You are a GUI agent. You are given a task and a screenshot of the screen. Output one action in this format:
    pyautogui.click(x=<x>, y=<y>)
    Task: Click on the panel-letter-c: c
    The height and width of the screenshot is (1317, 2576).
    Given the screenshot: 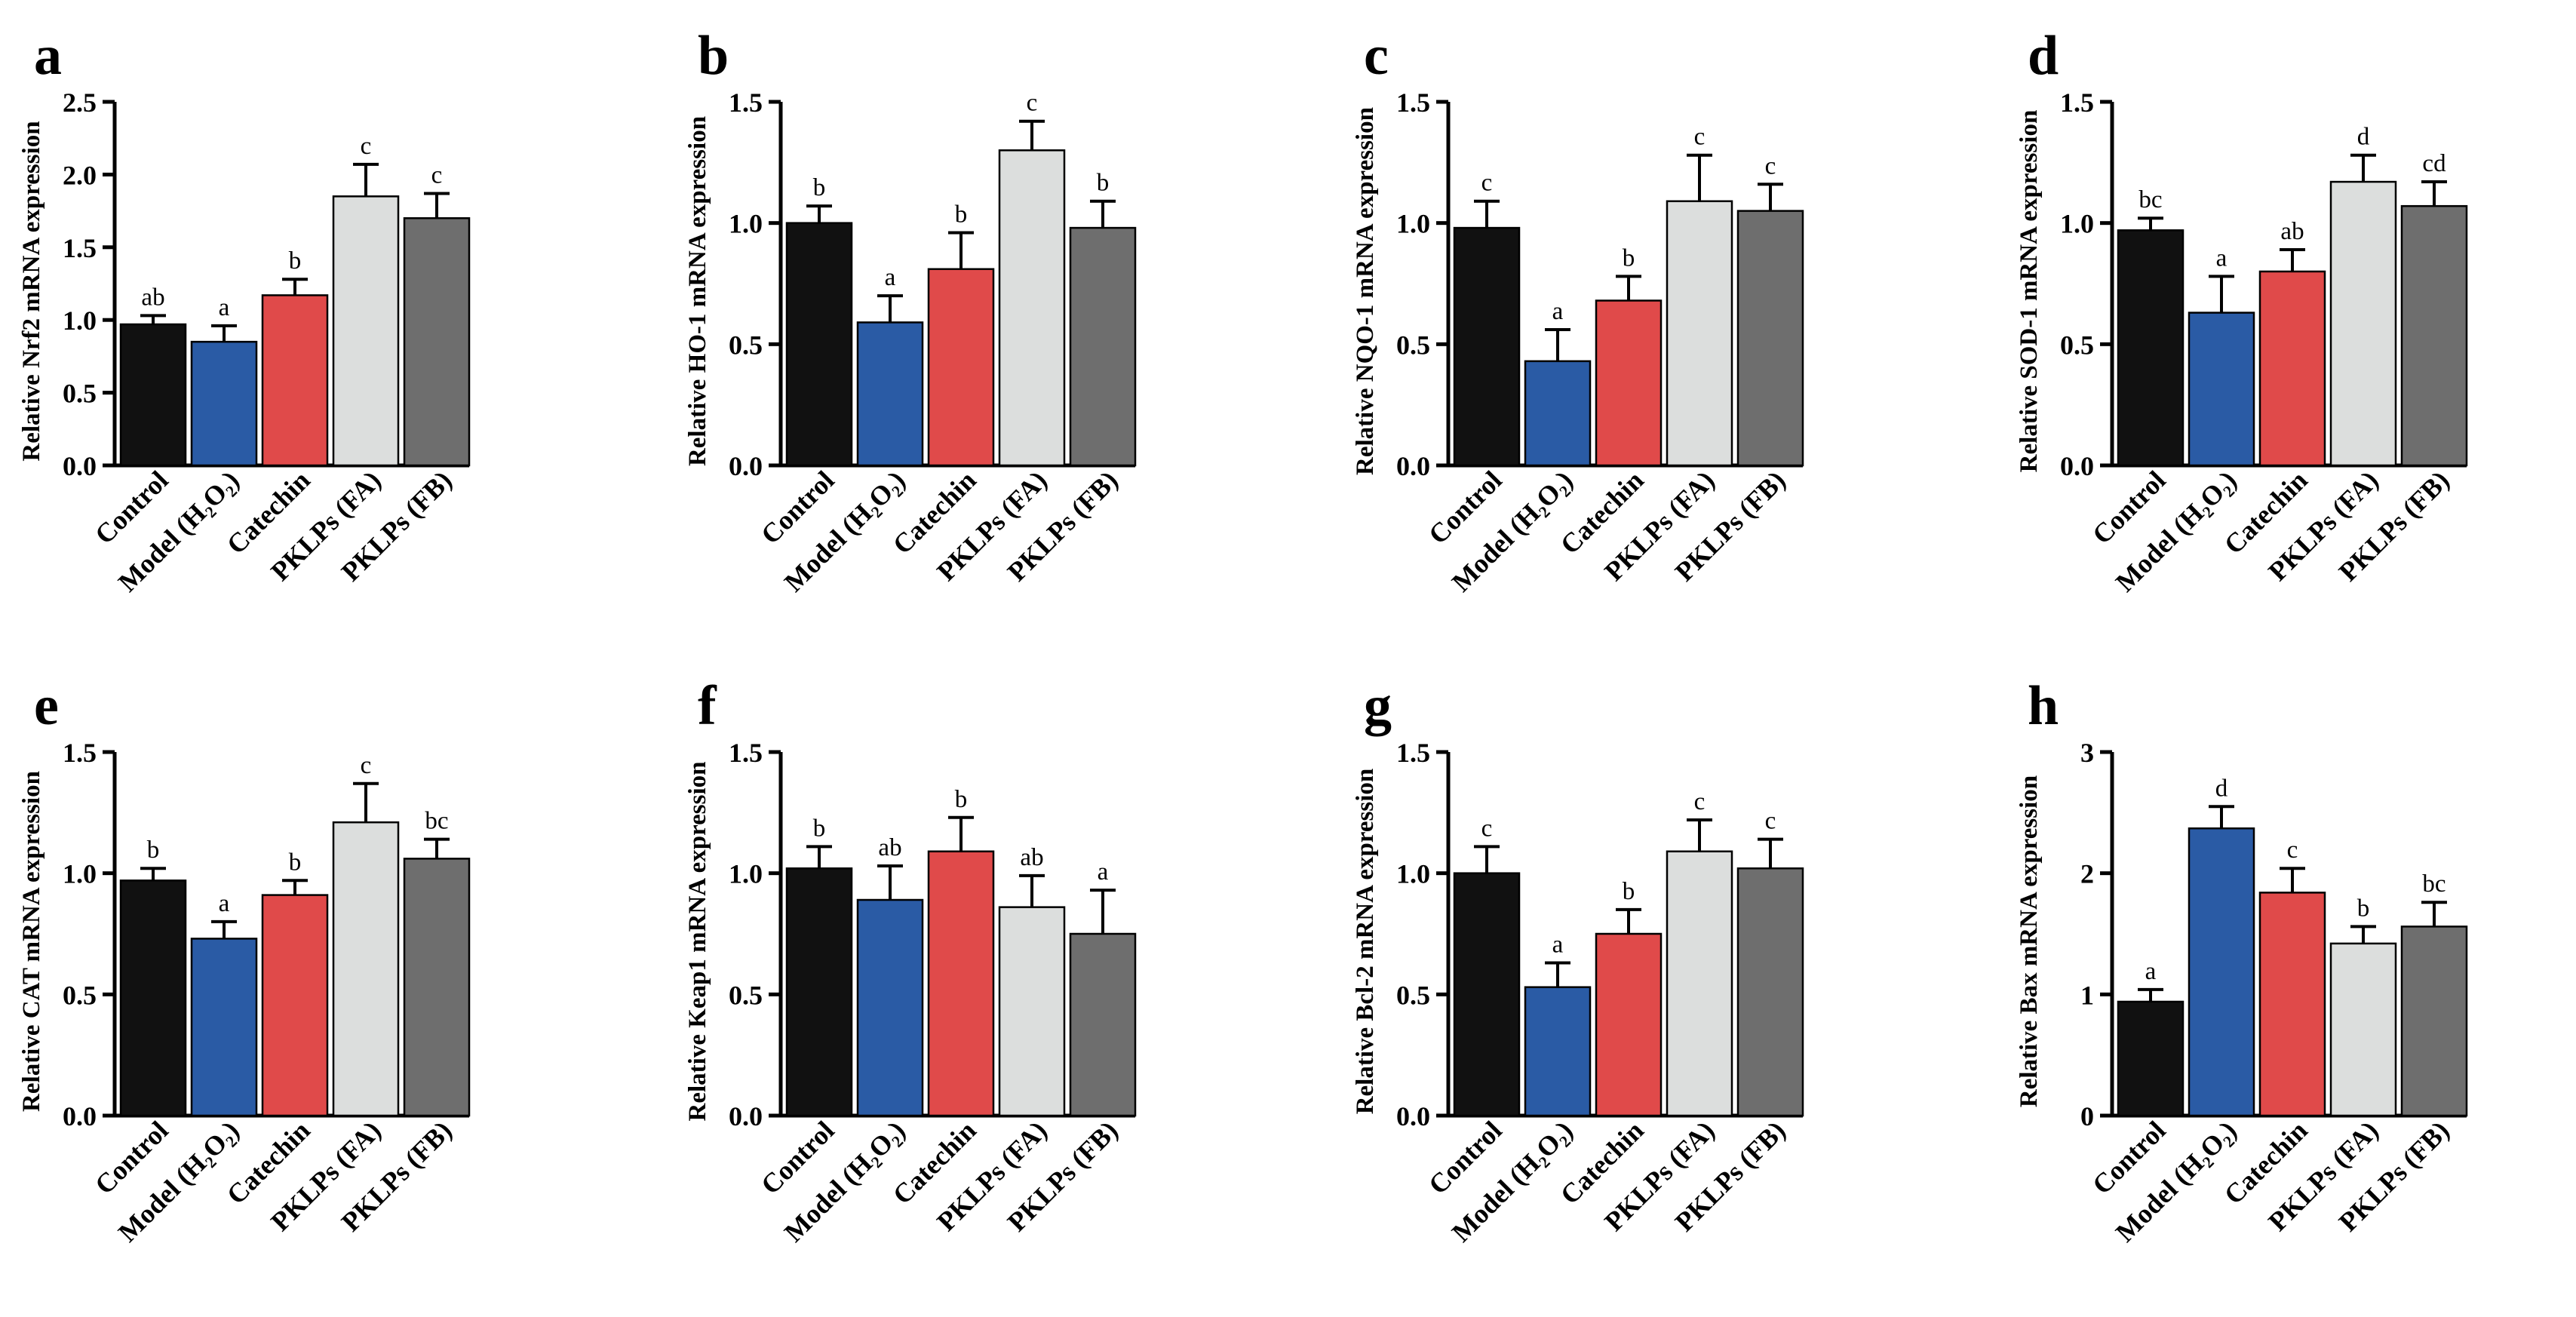 What is the action you would take?
    pyautogui.click(x=1376, y=56)
    